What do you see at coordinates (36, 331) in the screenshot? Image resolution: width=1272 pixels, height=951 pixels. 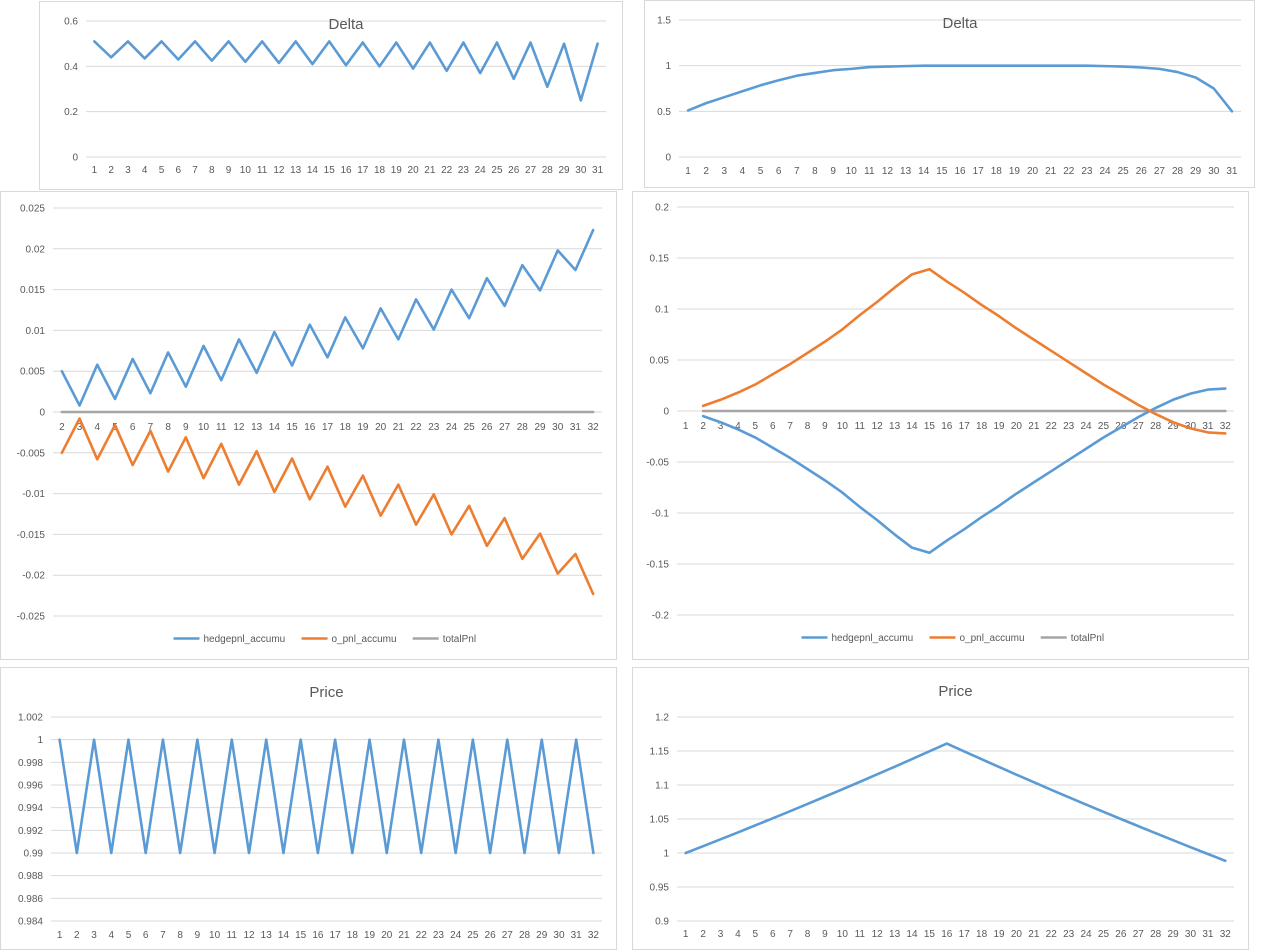 I see `y-tick-label: 0.01` at bounding box center [36, 331].